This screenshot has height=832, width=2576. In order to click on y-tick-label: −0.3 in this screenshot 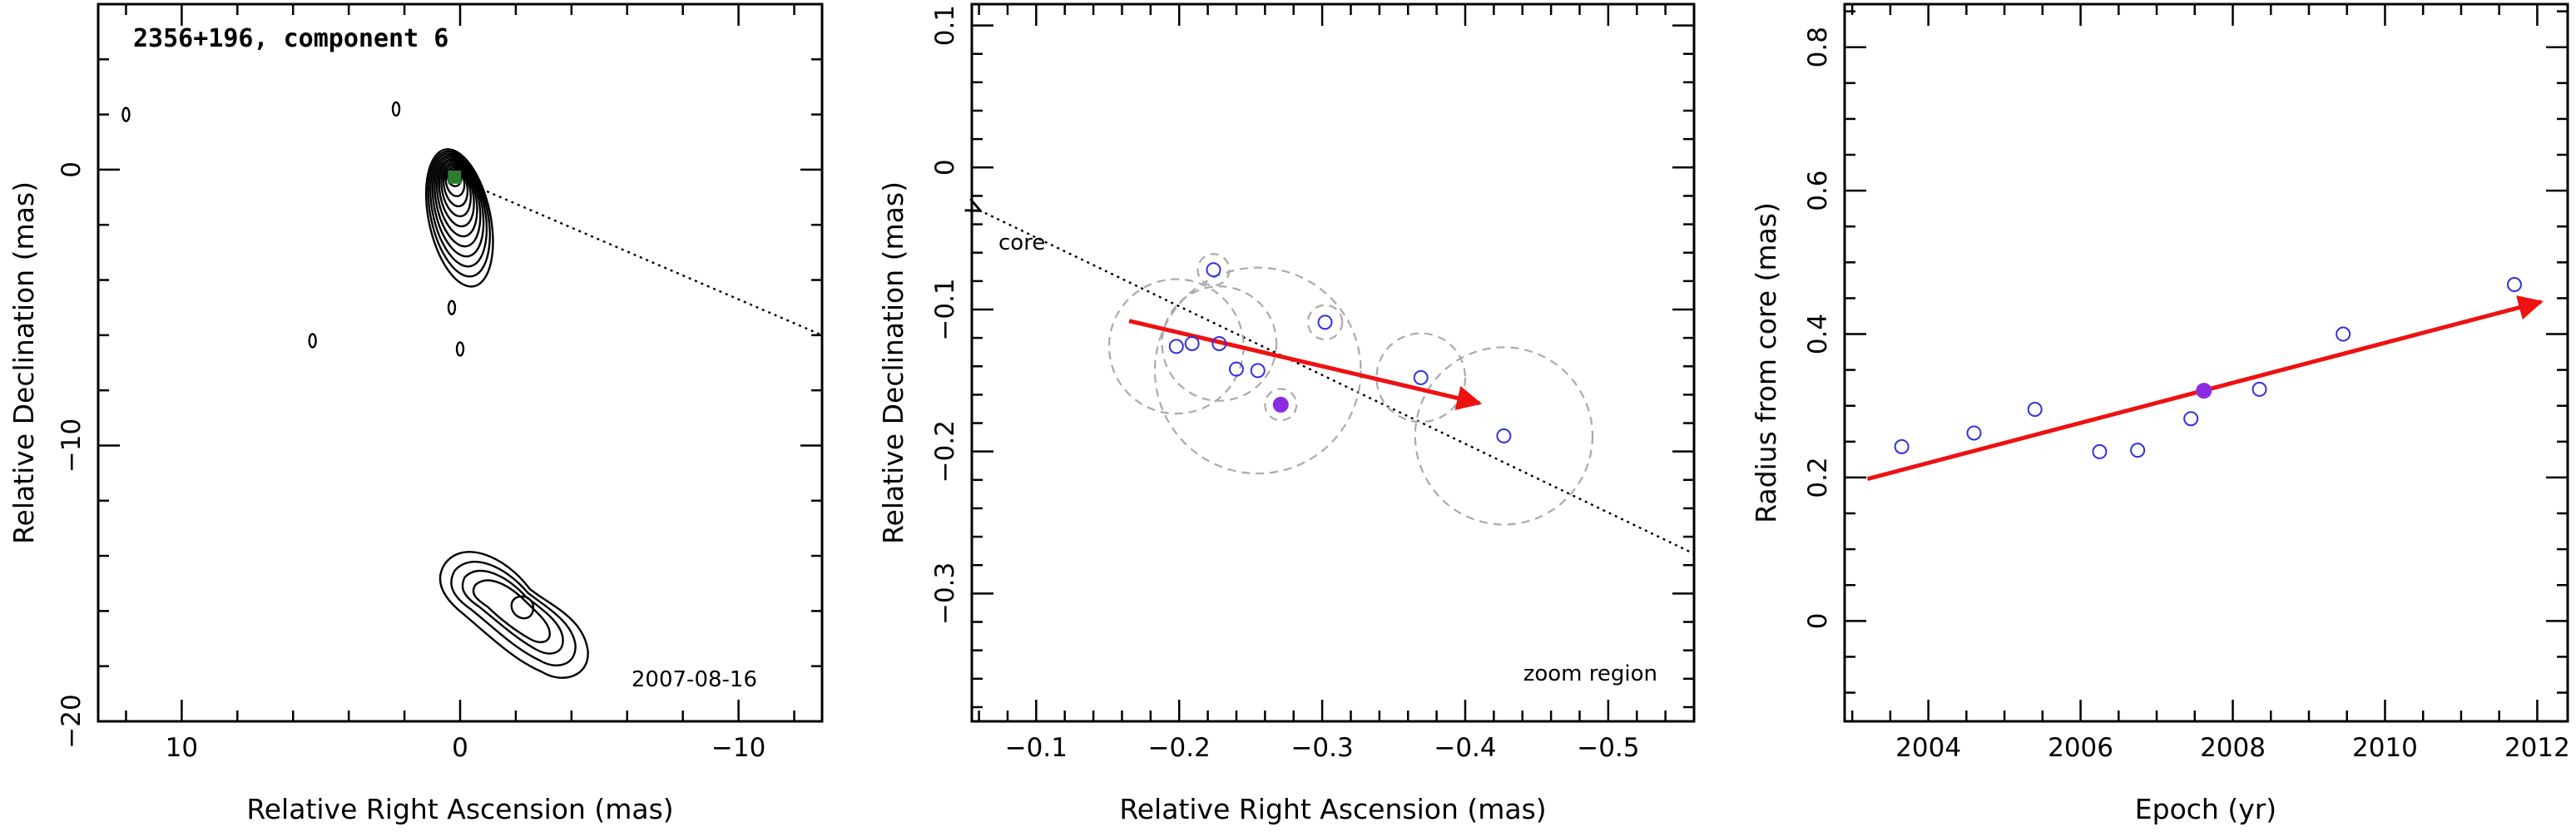, I will do `click(945, 593)`.